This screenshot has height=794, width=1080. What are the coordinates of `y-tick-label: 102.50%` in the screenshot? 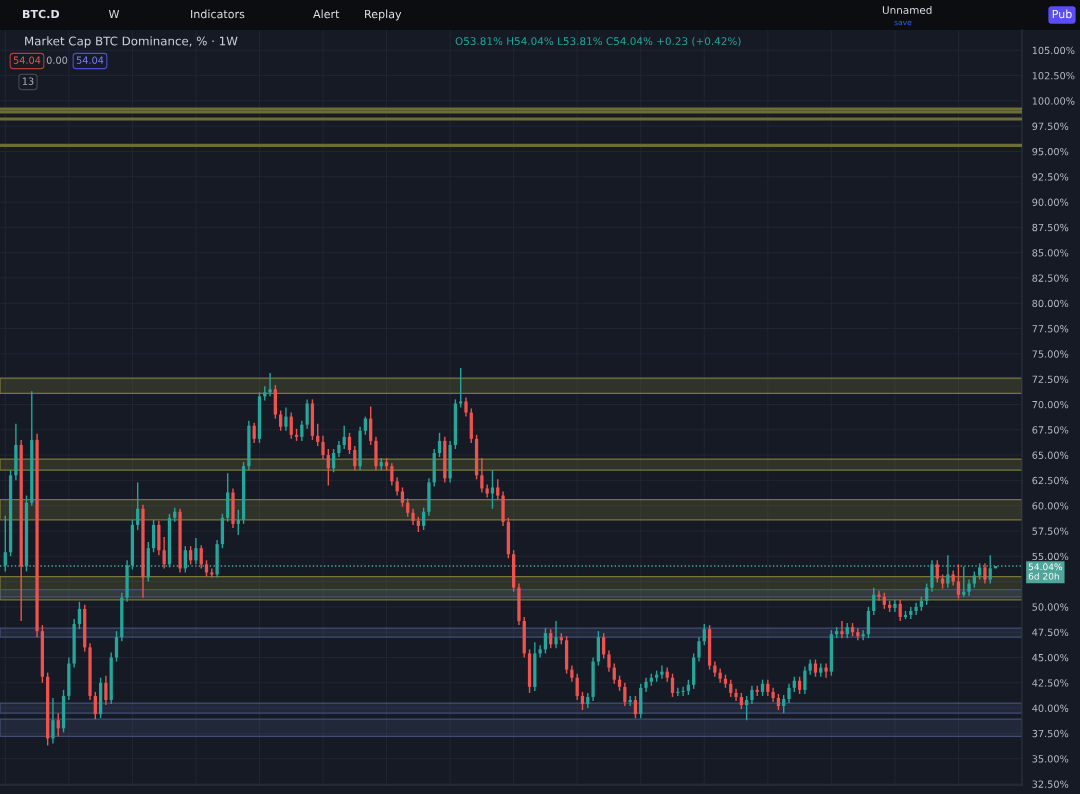 It's located at (1053, 76).